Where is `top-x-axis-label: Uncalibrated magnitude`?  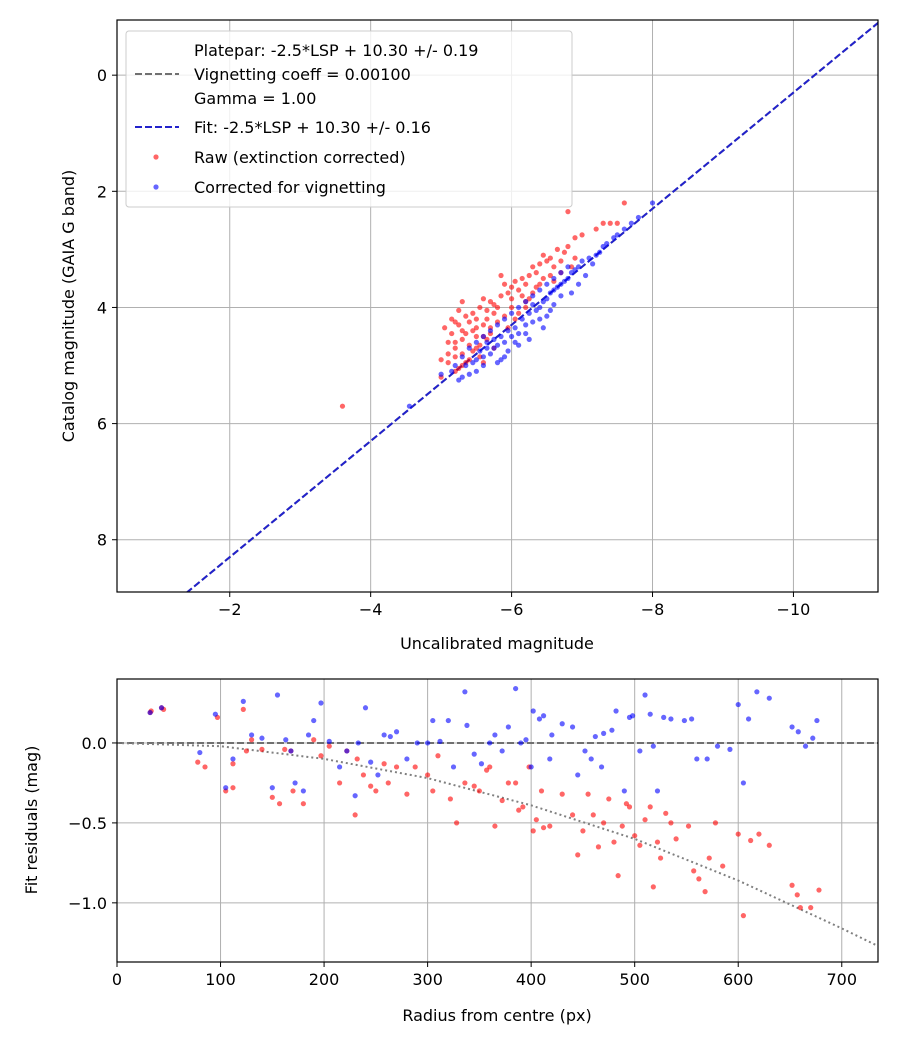 top-x-axis-label: Uncalibrated magnitude is located at coordinates (497, 643).